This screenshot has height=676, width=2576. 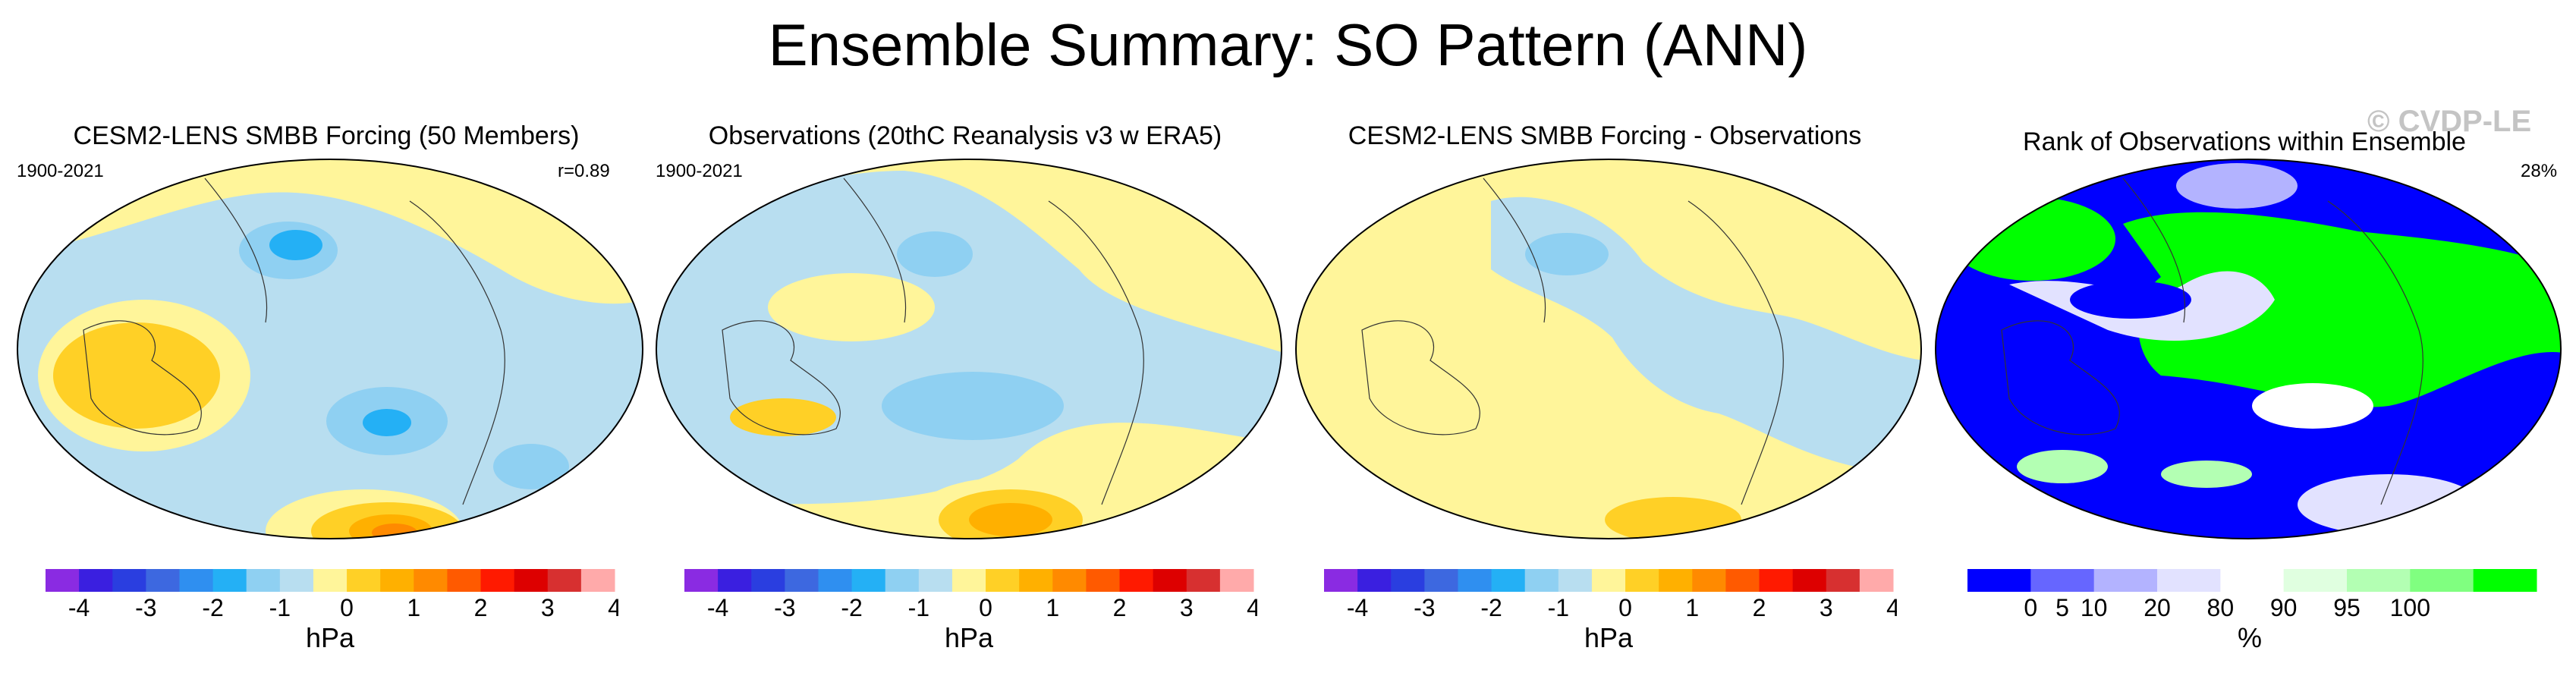 What do you see at coordinates (985, 607) in the screenshot?
I see `hpa-colorbar-2-tick-label: 0` at bounding box center [985, 607].